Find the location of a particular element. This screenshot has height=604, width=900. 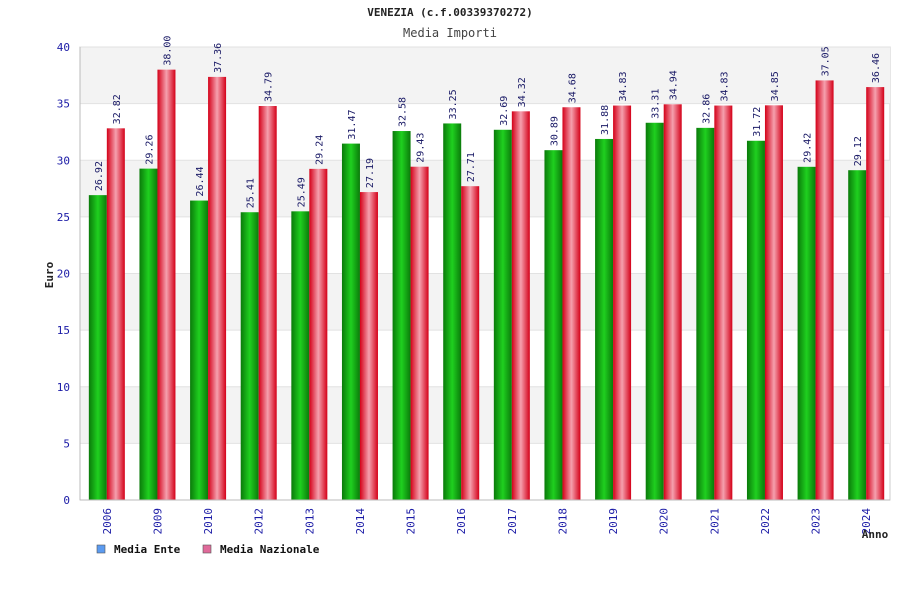

y-axis: 0 5 10 15 20 25 30 35 40 is located at coordinates (69, 274).